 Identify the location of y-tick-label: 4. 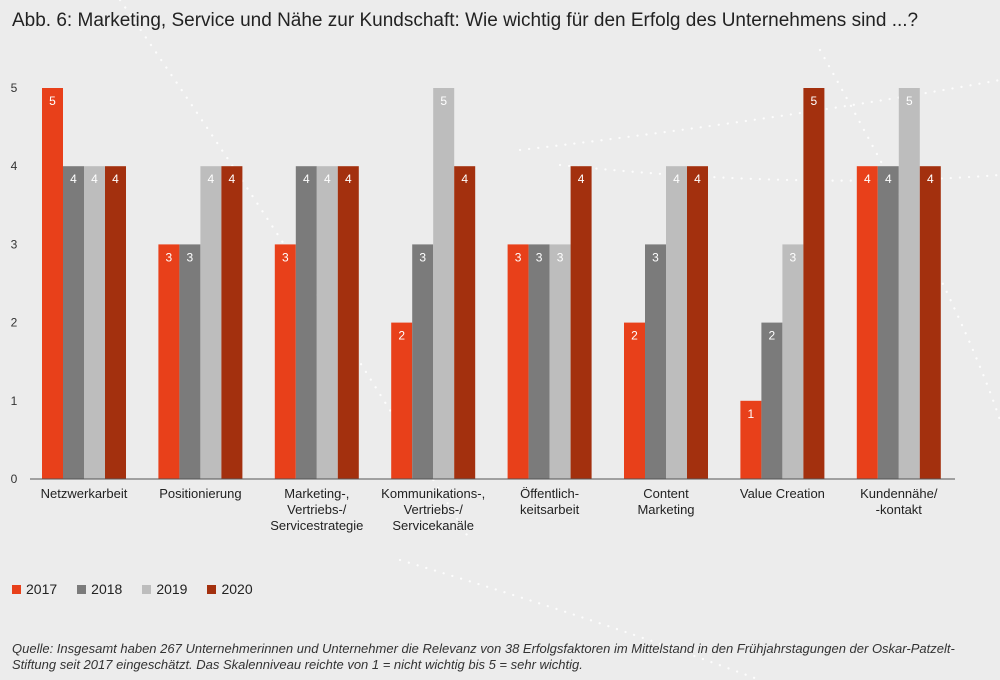
(14, 166).